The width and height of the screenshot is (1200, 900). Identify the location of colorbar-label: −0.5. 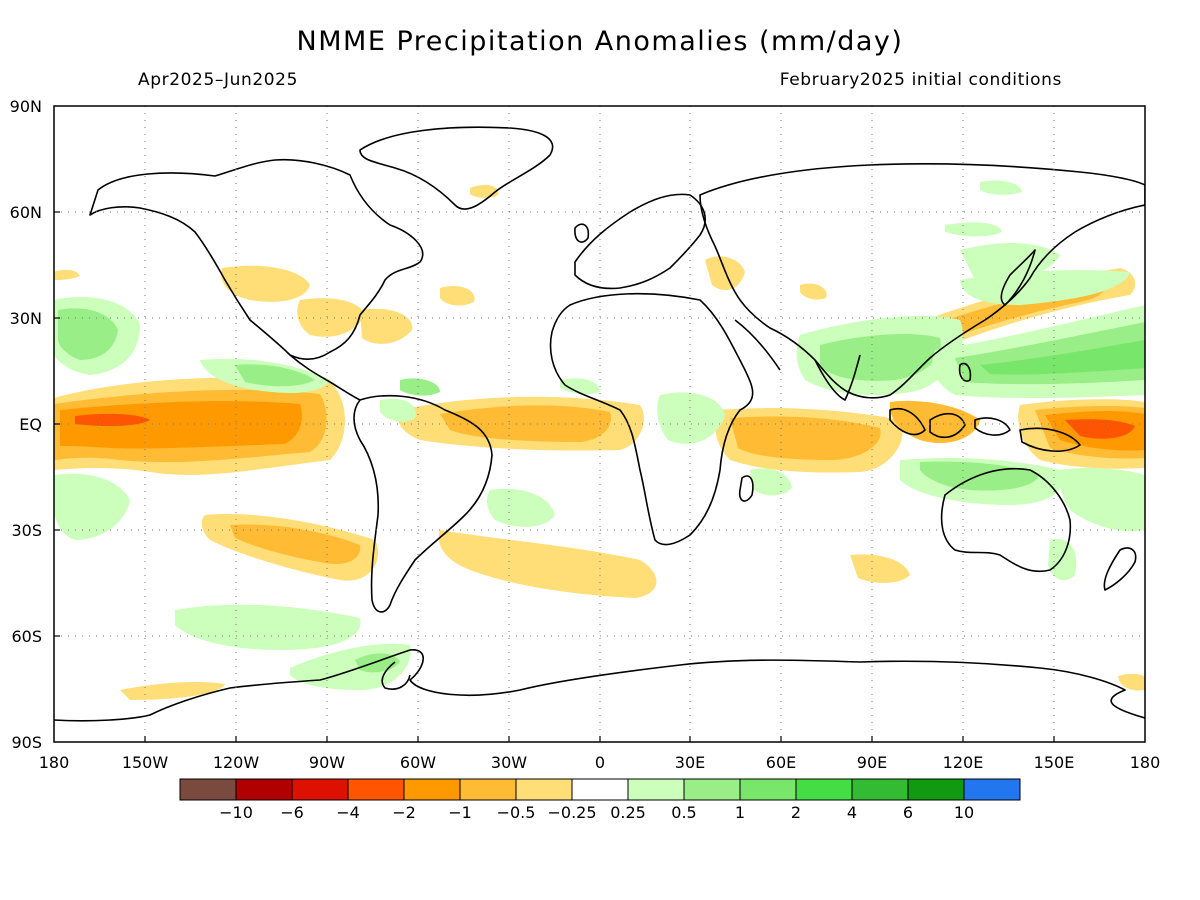
(516, 812).